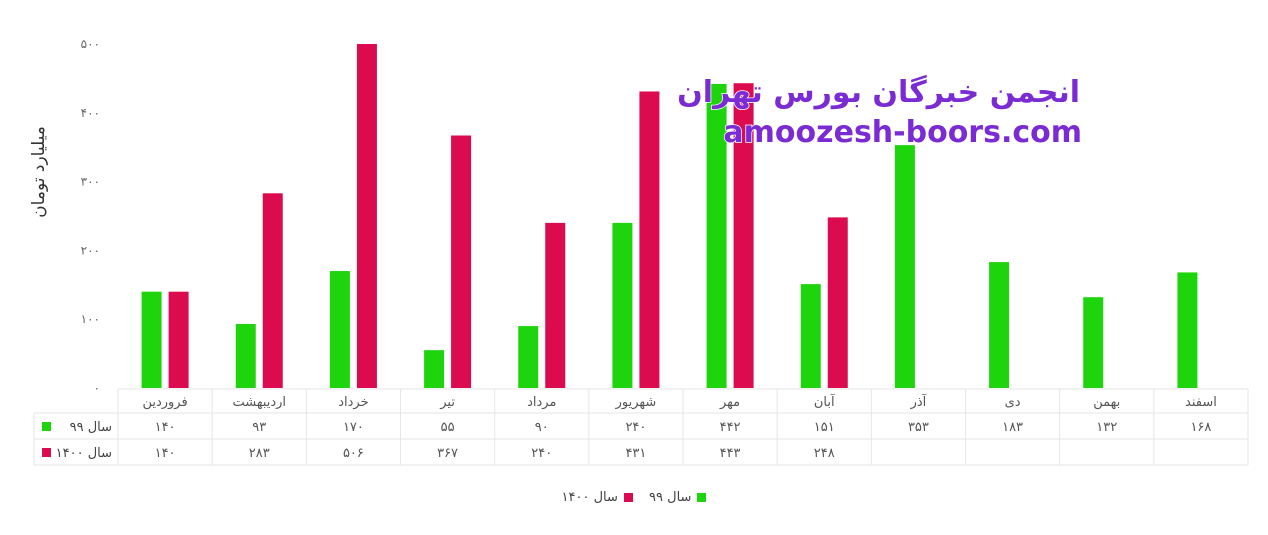 The width and height of the screenshot is (1268, 535). Describe the element at coordinates (878, 92) in the screenshot. I see `watermark-title: انجمن خبرگان بورس تهران` at that location.